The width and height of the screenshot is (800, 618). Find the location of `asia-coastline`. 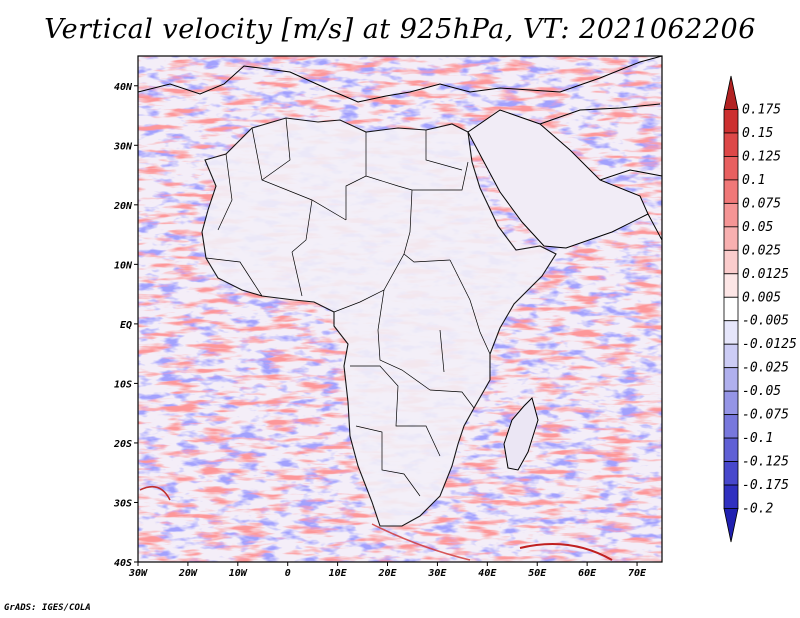

asia-coastline is located at coordinates (600, 172).